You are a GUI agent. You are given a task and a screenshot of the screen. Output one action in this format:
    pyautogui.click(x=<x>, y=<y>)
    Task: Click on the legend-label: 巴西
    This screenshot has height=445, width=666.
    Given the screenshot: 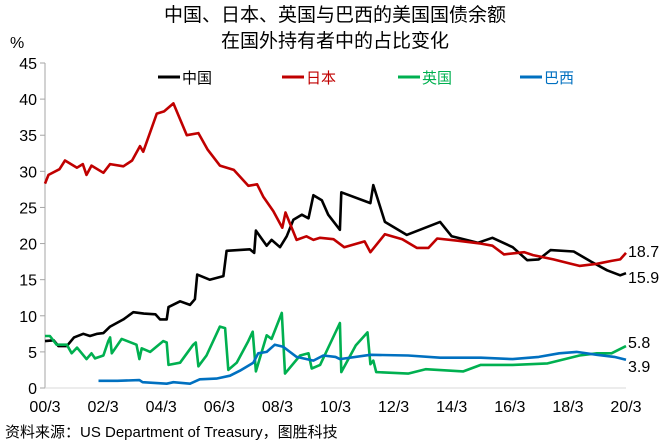 What is the action you would take?
    pyautogui.click(x=559, y=78)
    